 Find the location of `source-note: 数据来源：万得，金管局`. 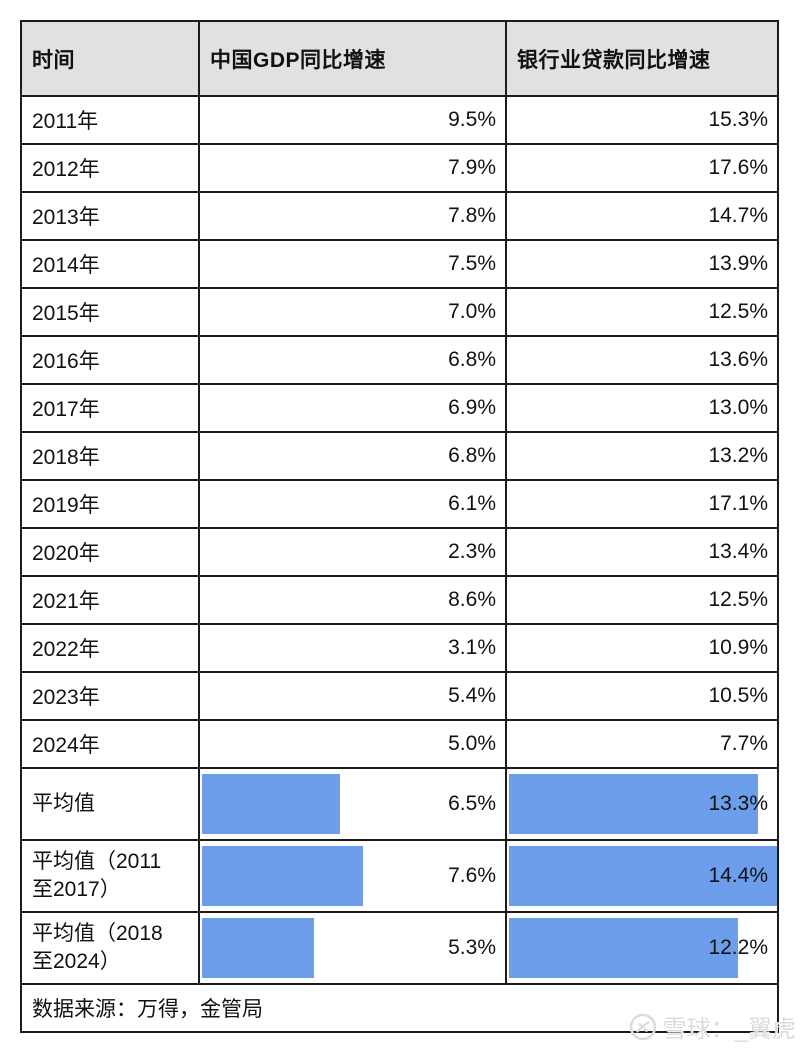

source-note: 数据来源：万得，金管局 is located at coordinates (399, 1008).